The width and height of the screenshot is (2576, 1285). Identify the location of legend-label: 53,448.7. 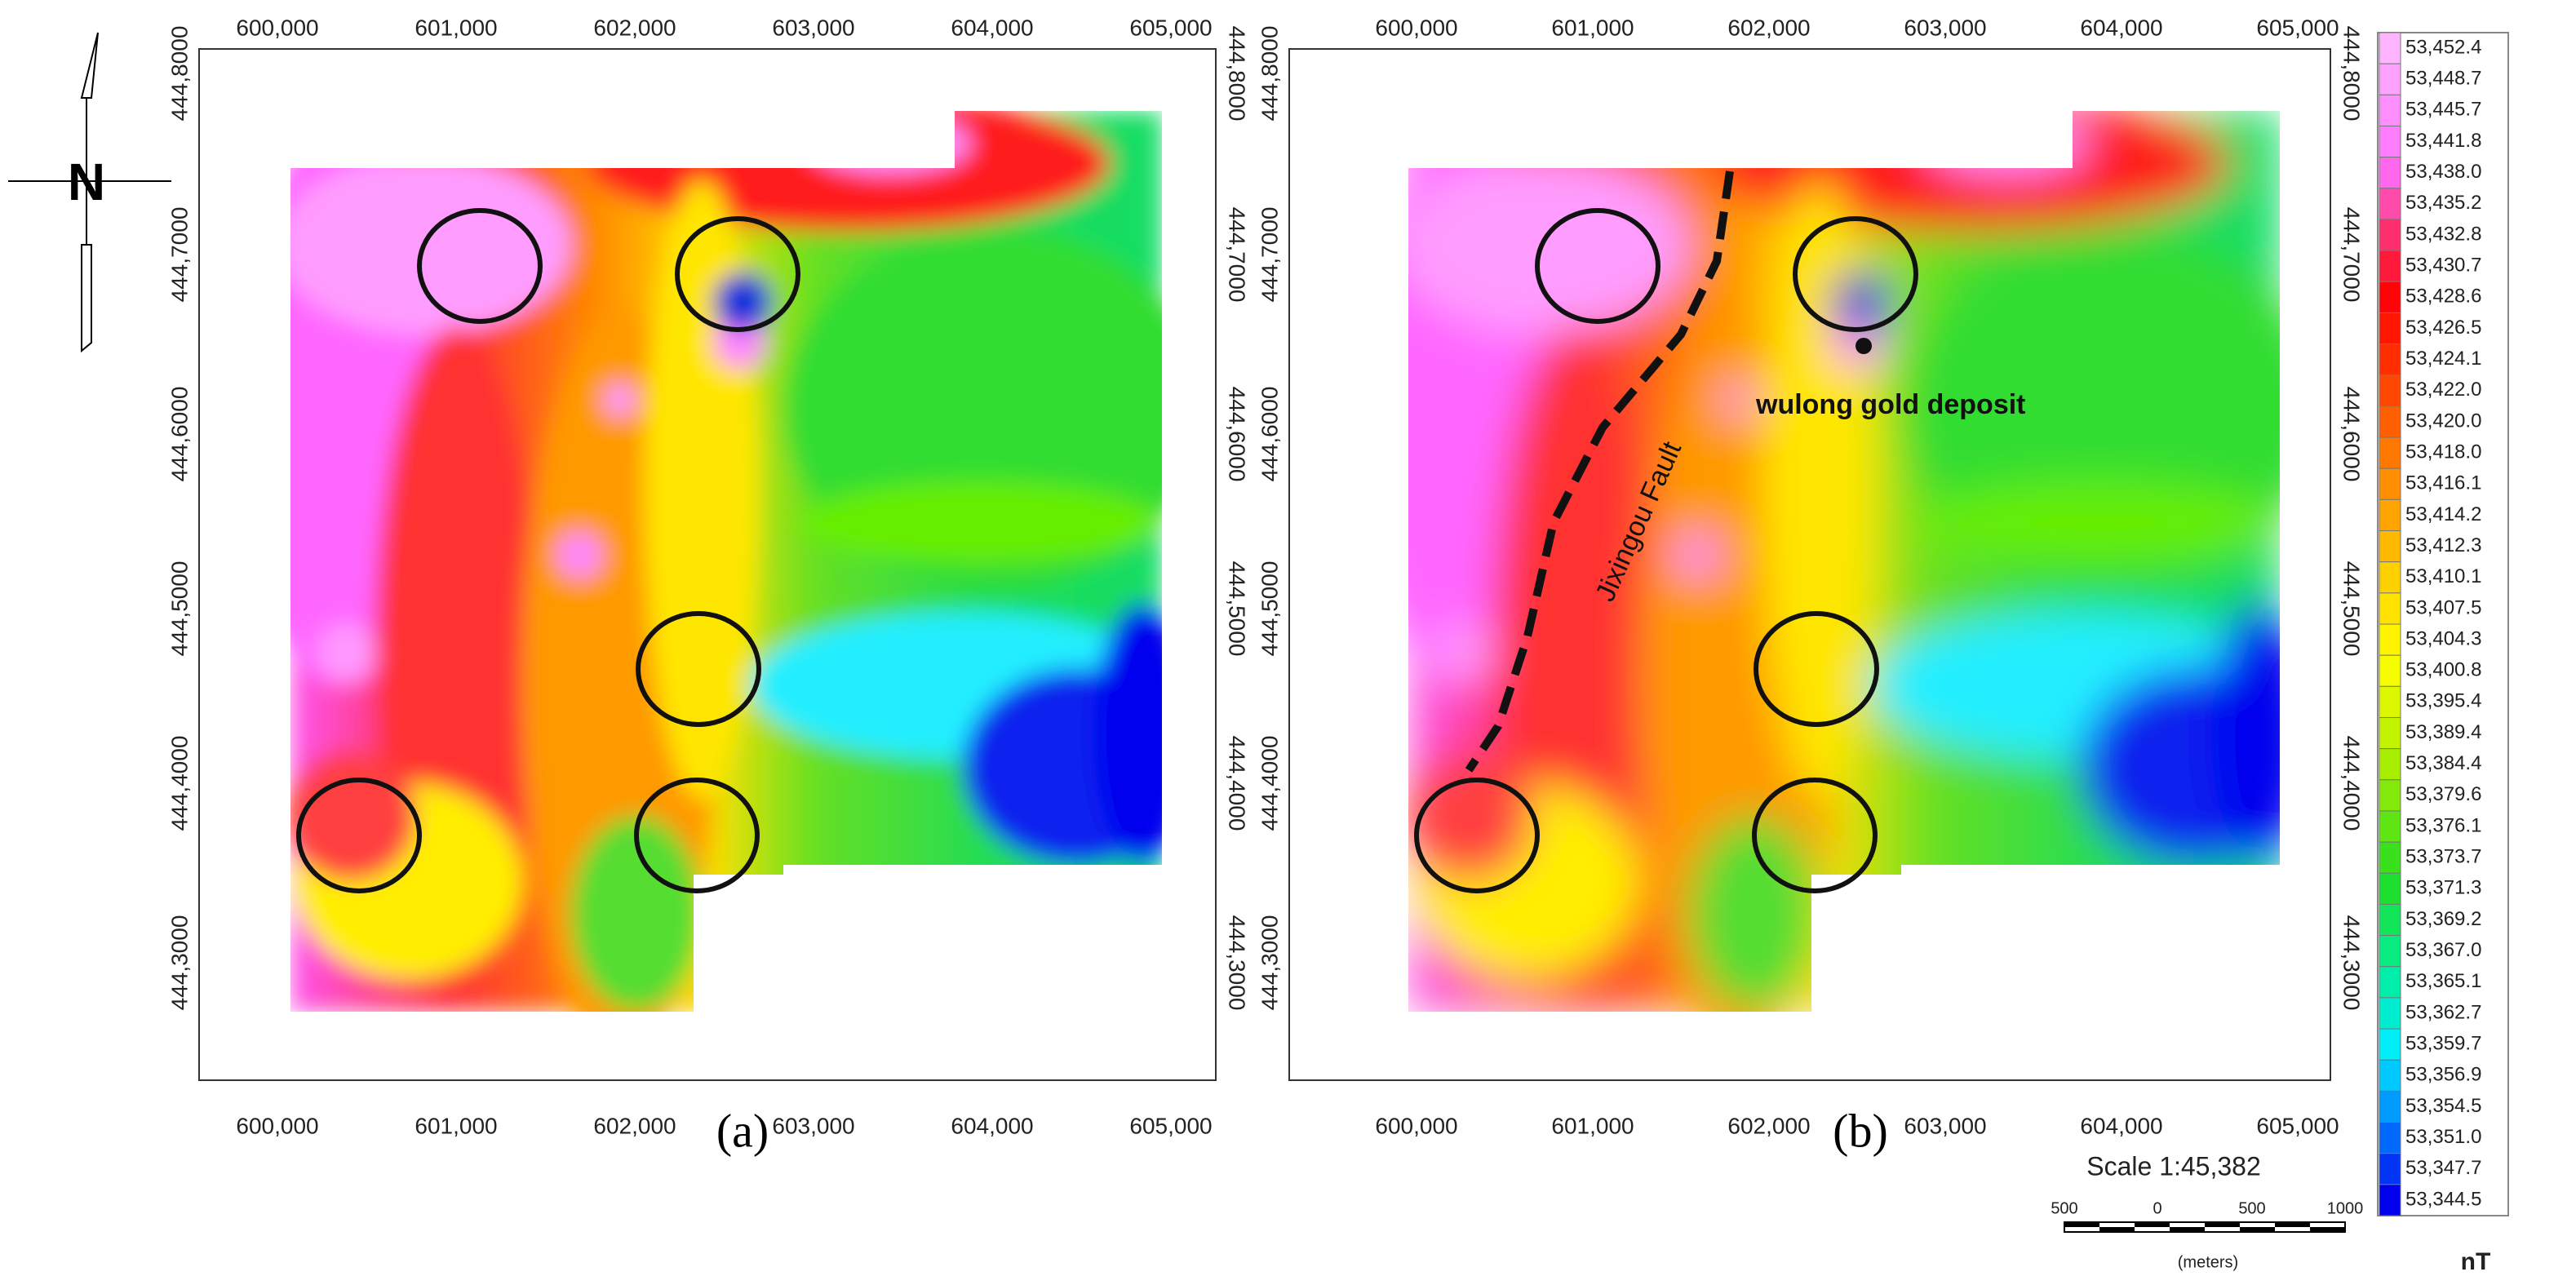
(2443, 79).